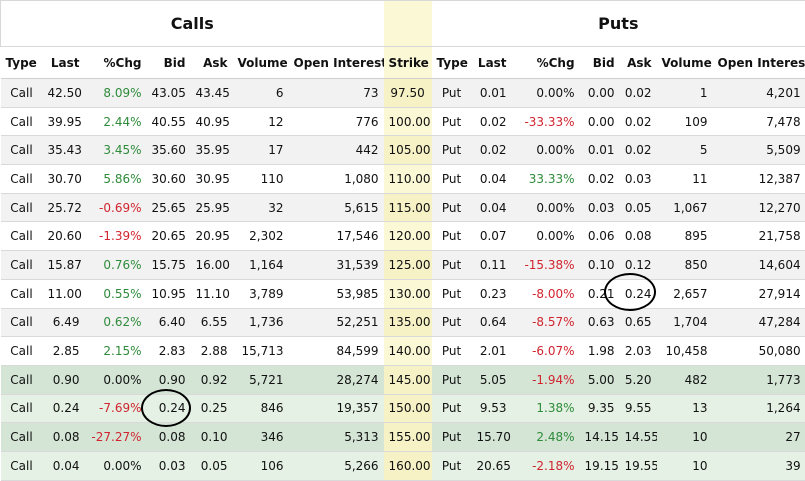 This screenshot has height=481, width=805. What do you see at coordinates (408, 379) in the screenshot?
I see `strike-cell: 145.00` at bounding box center [408, 379].